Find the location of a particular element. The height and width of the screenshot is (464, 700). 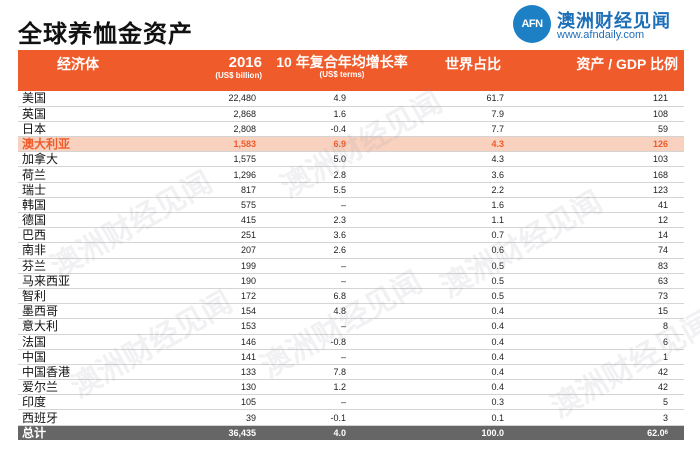

country-name: 西班牙 is located at coordinates (78, 417).